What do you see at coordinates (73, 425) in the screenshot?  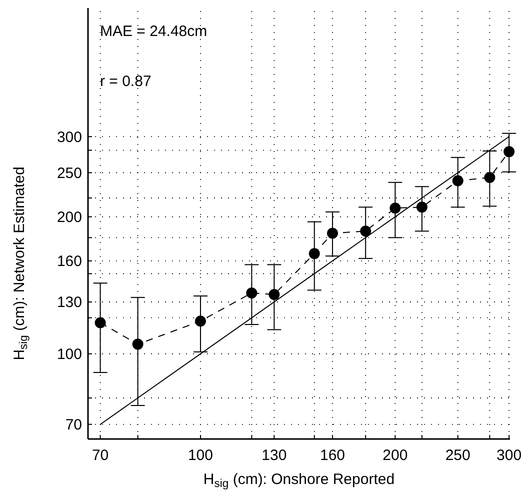 I see `y-tick-label: 70` at bounding box center [73, 425].